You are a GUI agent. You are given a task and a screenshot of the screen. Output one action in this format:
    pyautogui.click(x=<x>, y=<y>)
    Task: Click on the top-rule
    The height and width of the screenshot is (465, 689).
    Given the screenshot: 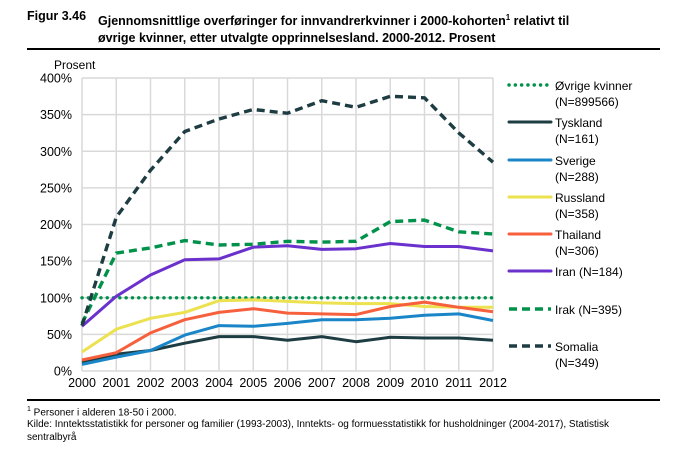 What is the action you would take?
    pyautogui.click(x=343, y=49)
    